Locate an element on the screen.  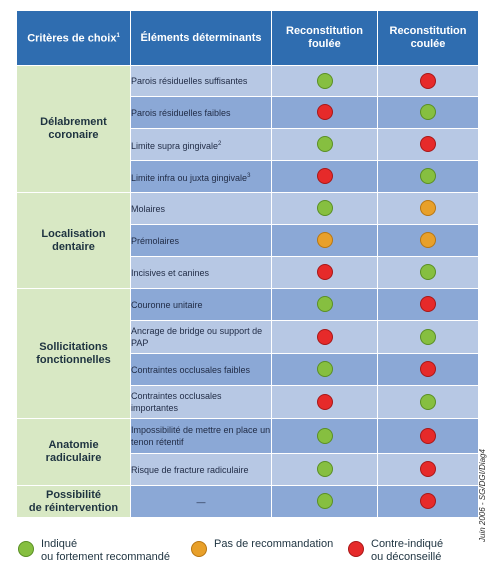
element-label: Molaires is located at coordinates (148, 208).